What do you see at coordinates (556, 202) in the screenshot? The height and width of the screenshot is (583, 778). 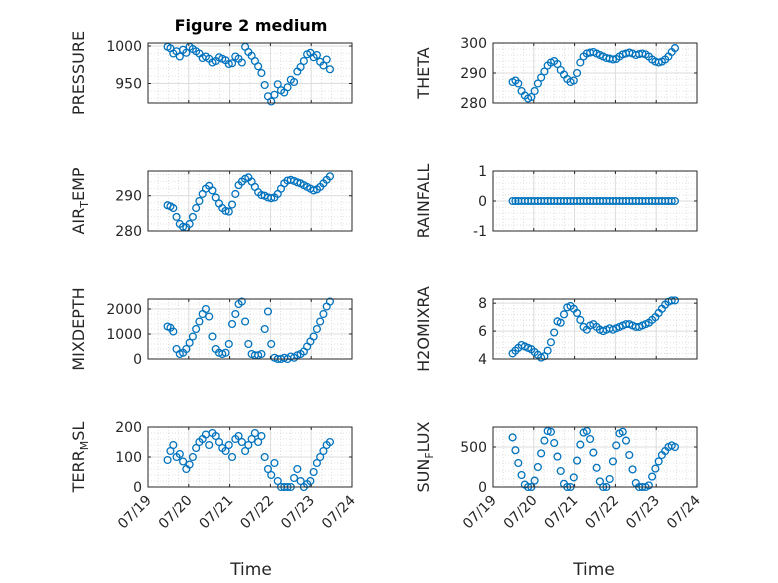 I see `subplot-rainfall: -1 0 1 RAINFALL` at bounding box center [556, 202].